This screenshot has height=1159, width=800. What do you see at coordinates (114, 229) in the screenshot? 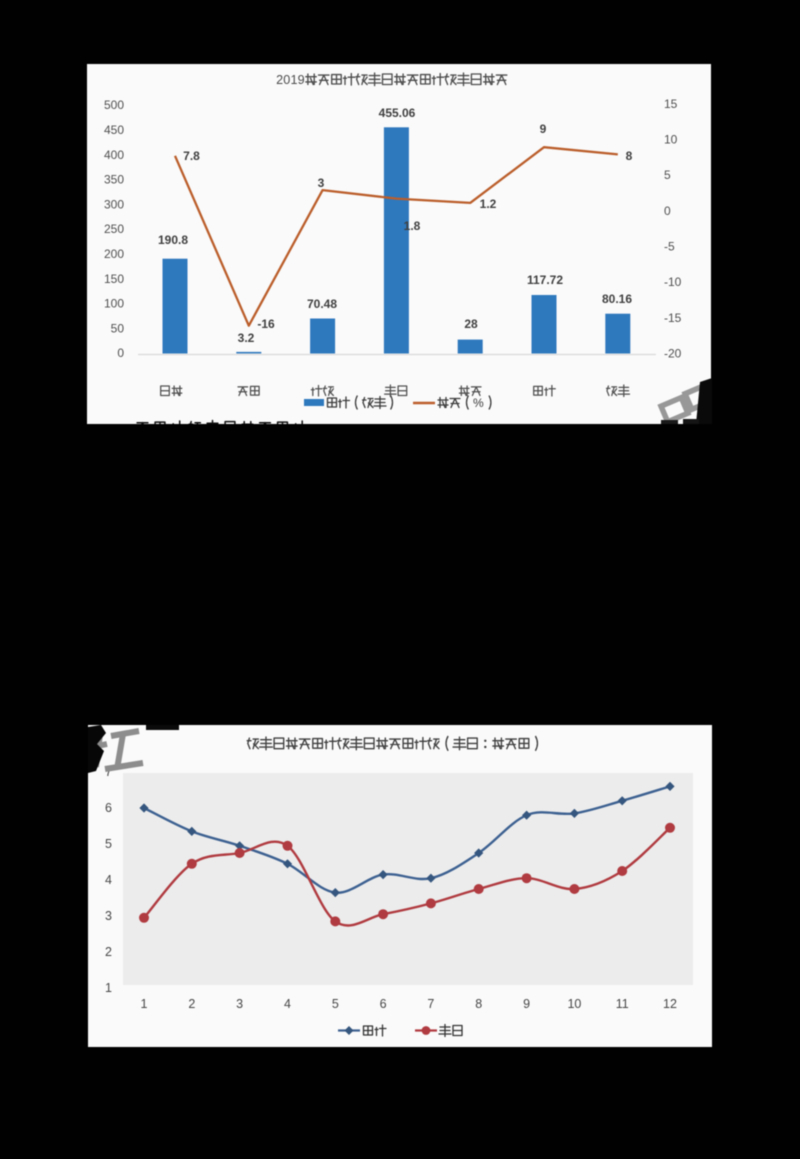
I see `svg-text: 250` at bounding box center [114, 229].